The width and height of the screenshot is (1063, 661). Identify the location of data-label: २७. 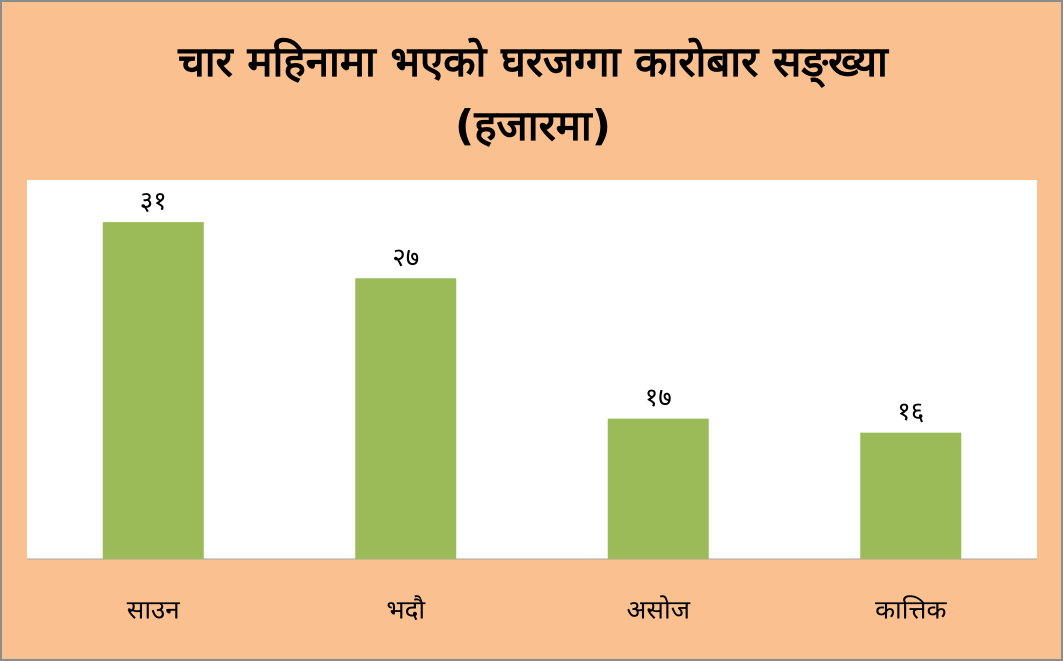
(405, 258).